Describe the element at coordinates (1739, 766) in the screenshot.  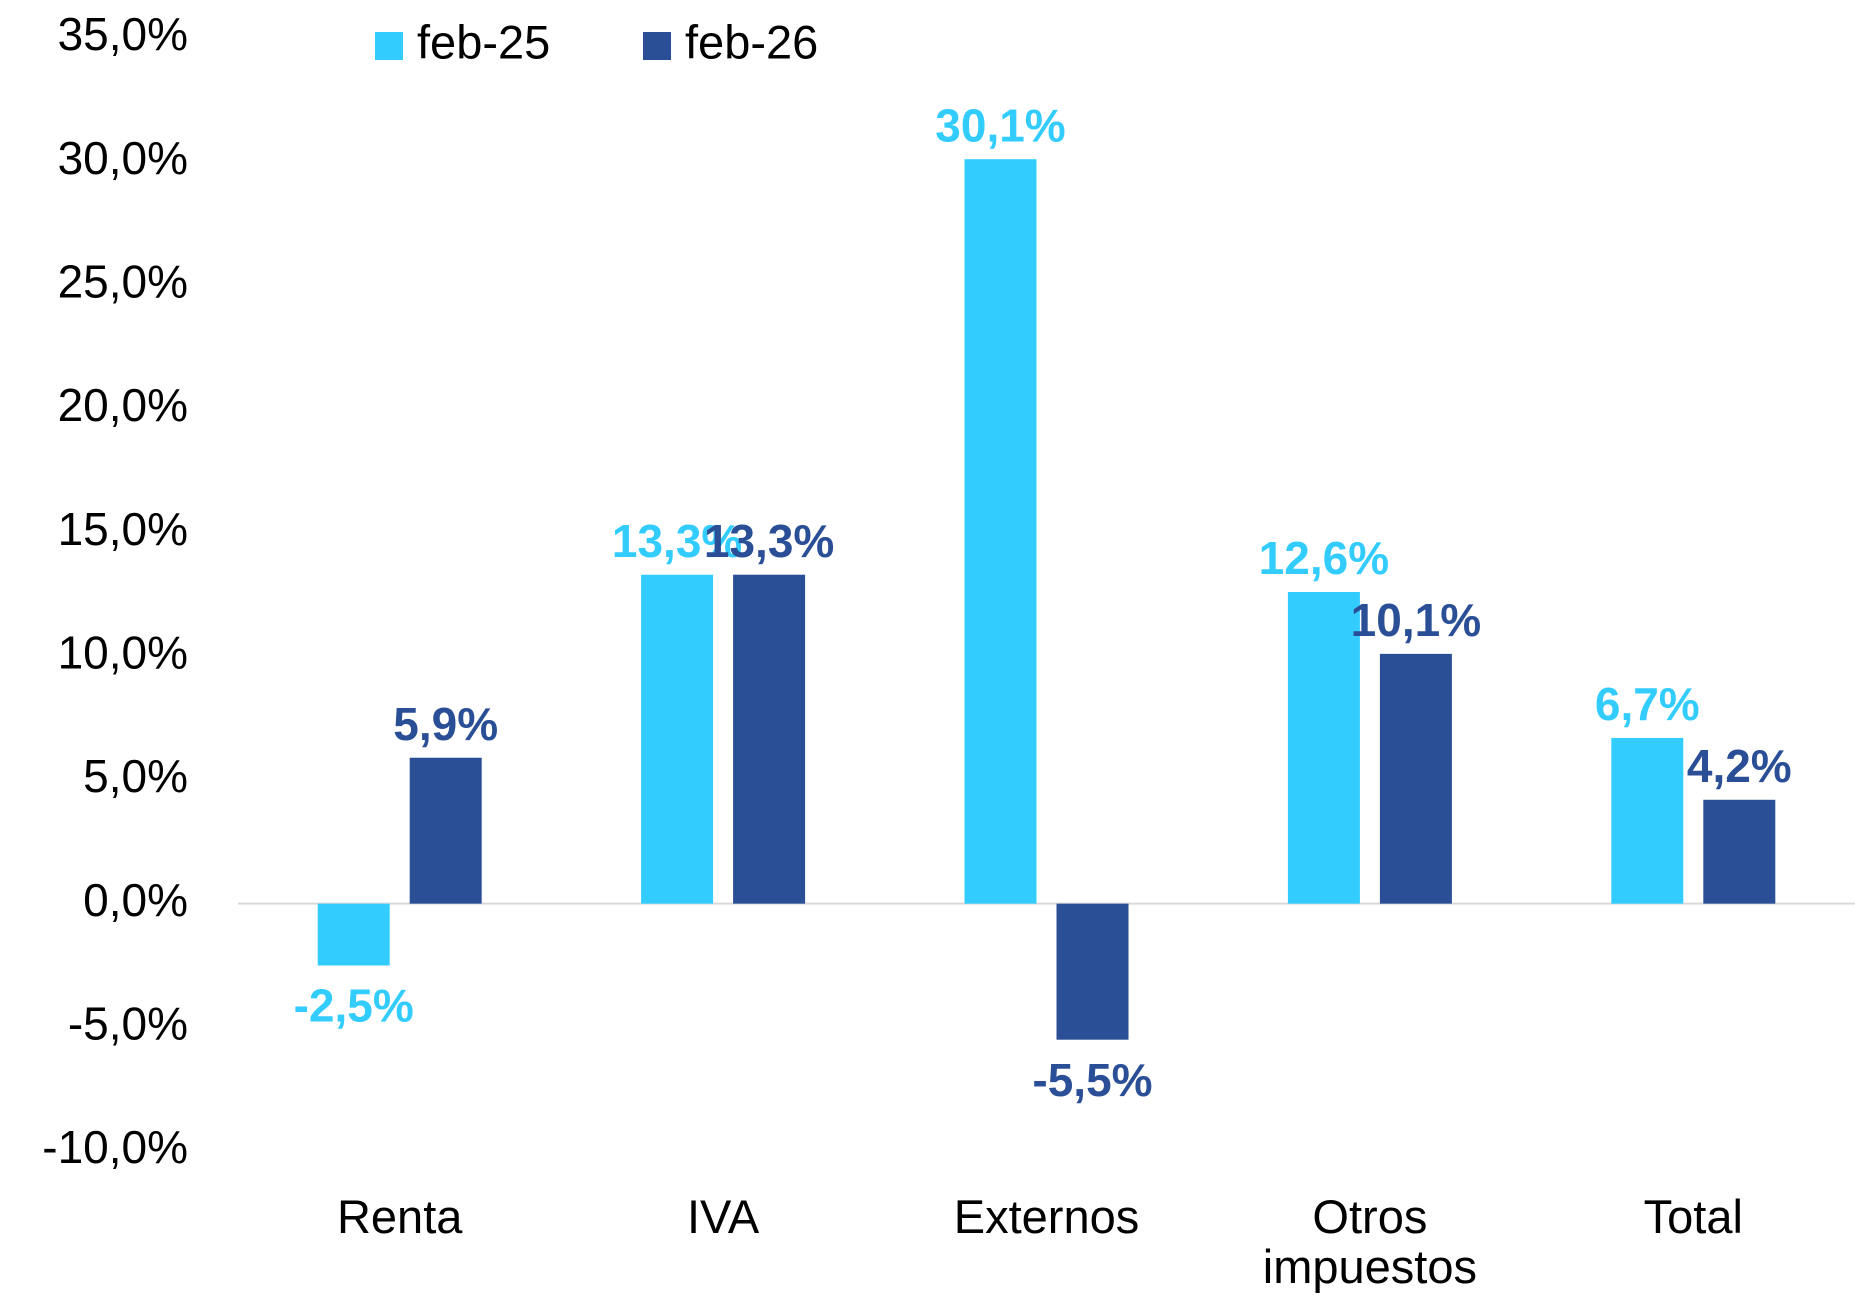
I see `data-label: 4,2%` at that location.